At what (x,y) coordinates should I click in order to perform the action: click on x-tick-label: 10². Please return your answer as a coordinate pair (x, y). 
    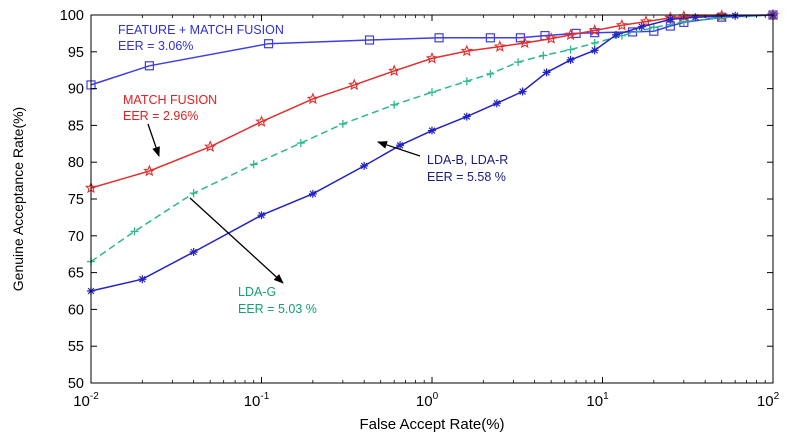
    Looking at the image, I should click on (768, 400).